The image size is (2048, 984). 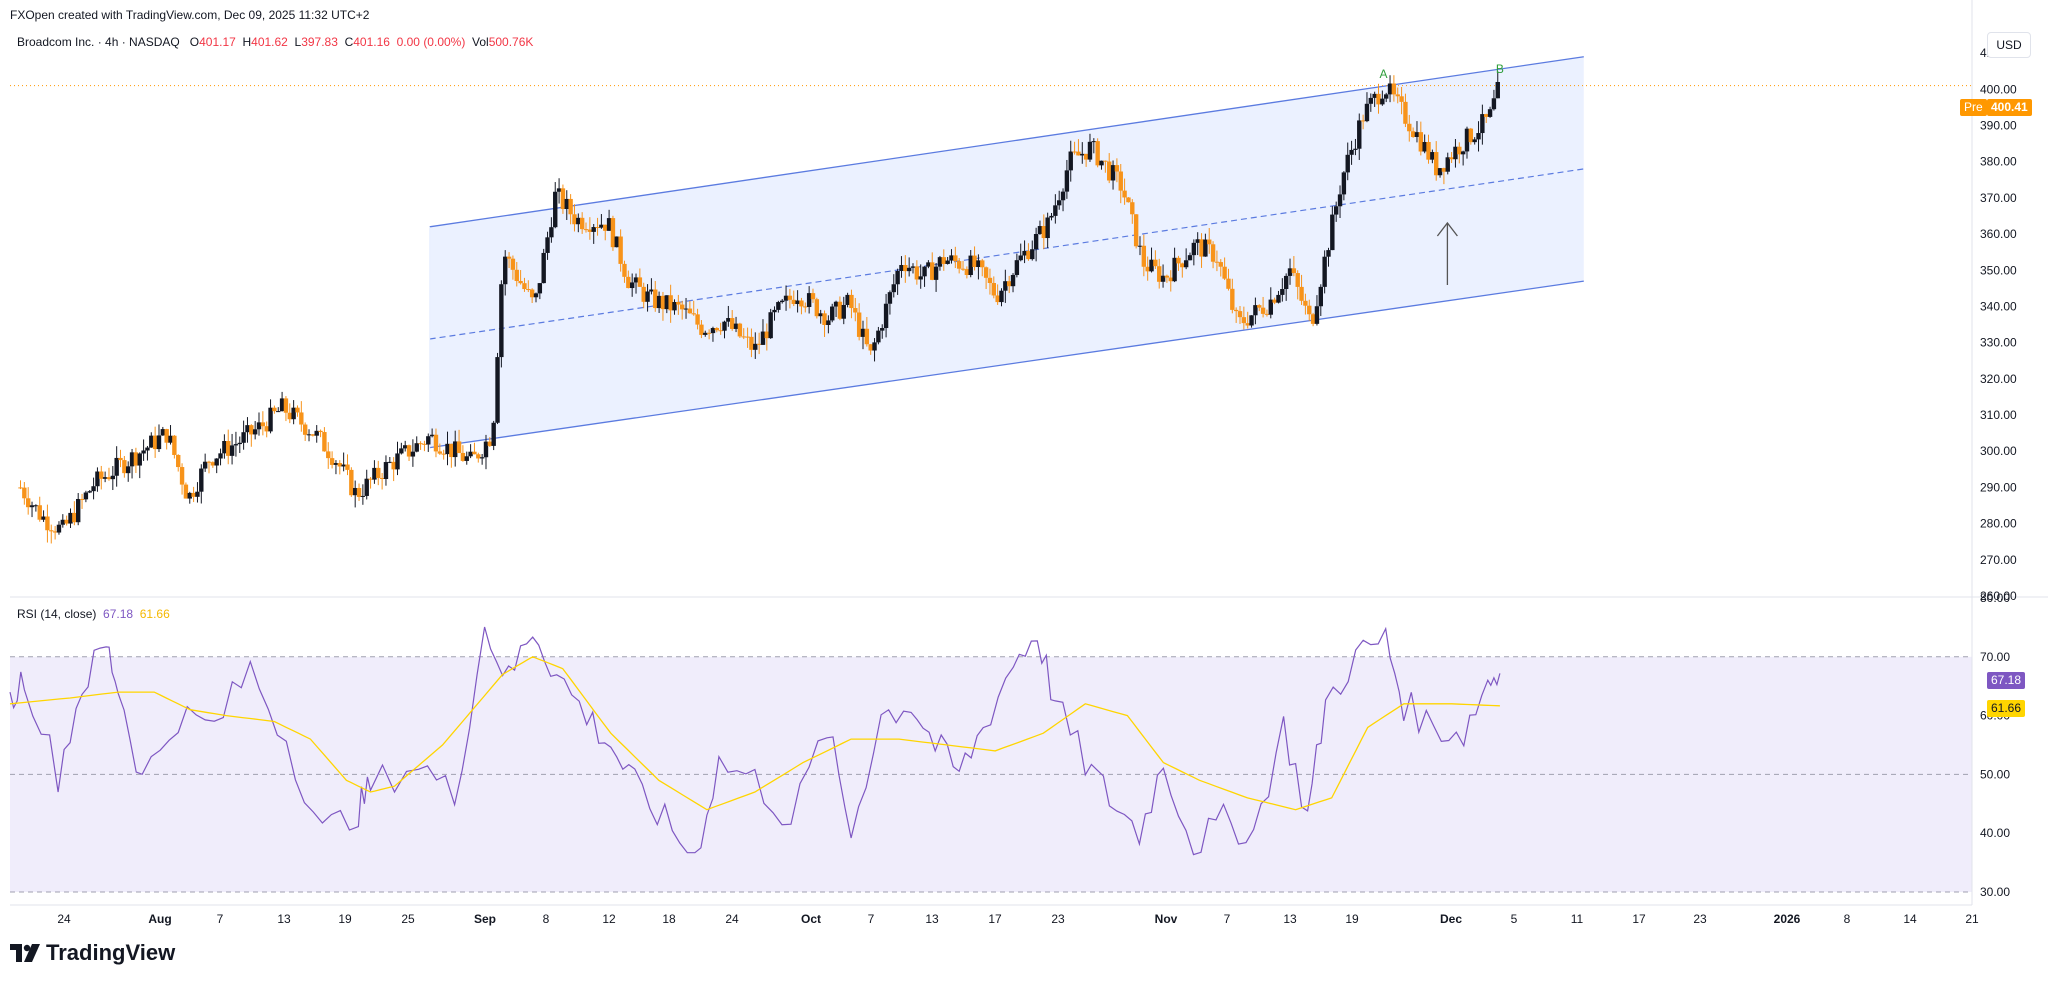 What do you see at coordinates (1995, 598) in the screenshot?
I see `rsi-tick-label: 80.00` at bounding box center [1995, 598].